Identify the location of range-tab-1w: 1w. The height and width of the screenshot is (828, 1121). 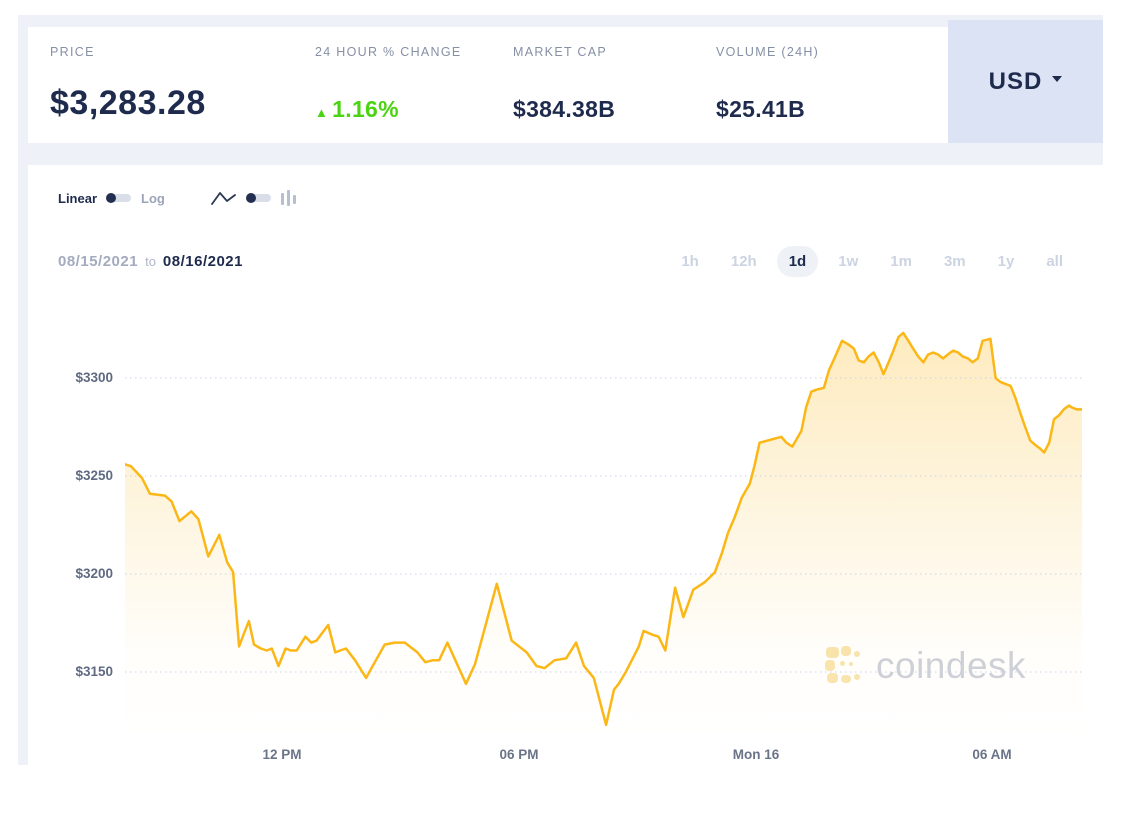
(848, 261).